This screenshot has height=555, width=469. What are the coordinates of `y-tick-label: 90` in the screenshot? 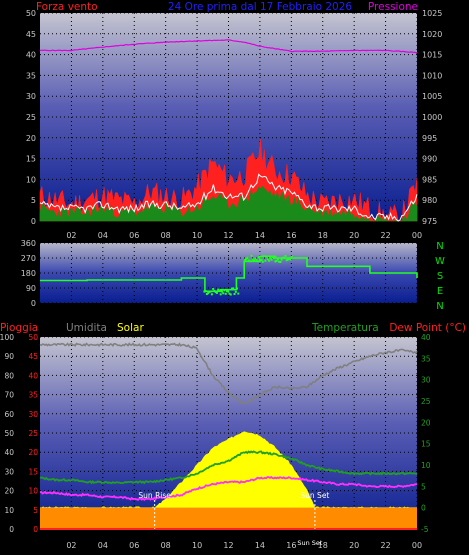 It's located at (31, 288).